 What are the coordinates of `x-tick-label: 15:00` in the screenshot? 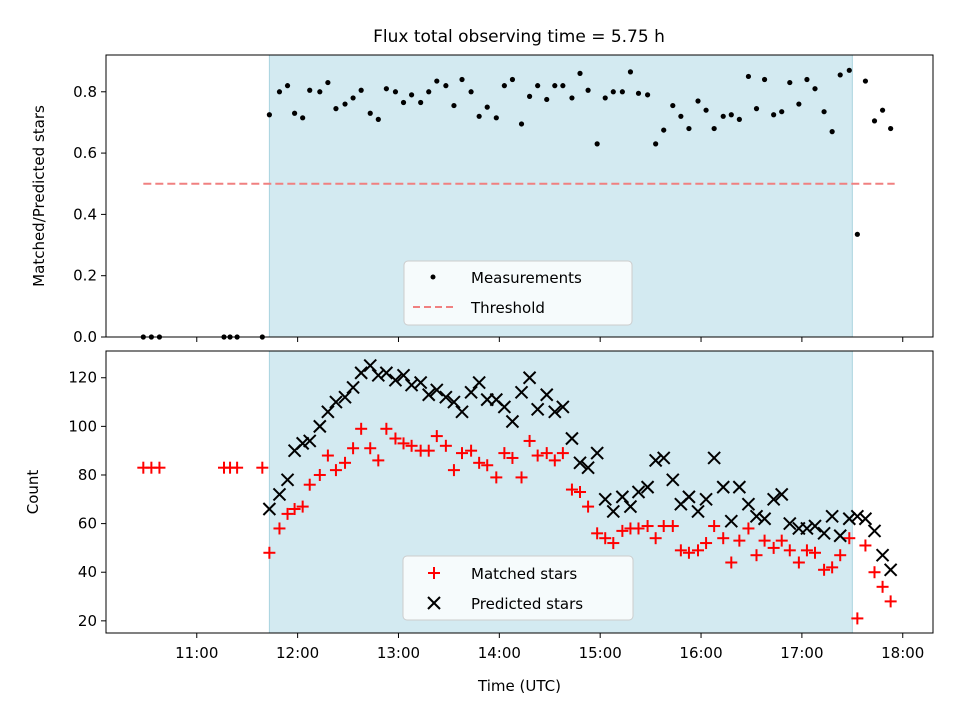 It's located at (600, 653).